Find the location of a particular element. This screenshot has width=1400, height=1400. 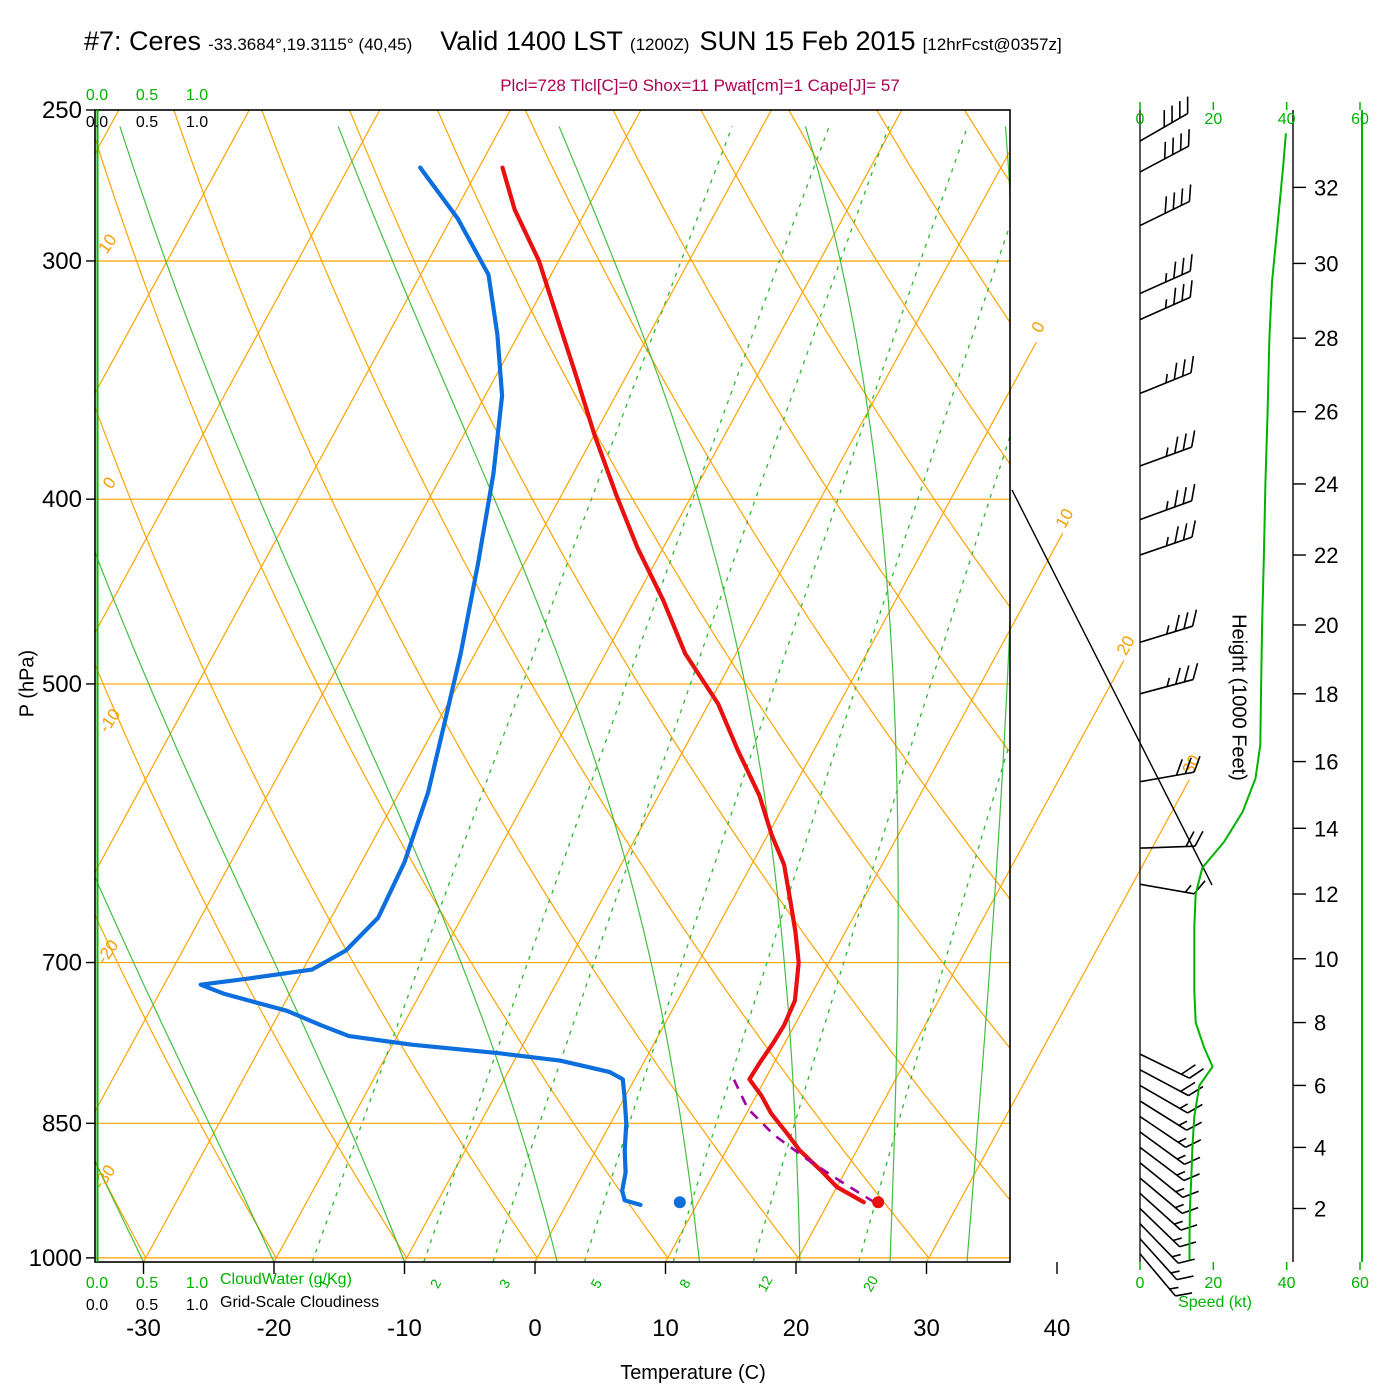

svg-text: 26 is located at coordinates (1326, 412).